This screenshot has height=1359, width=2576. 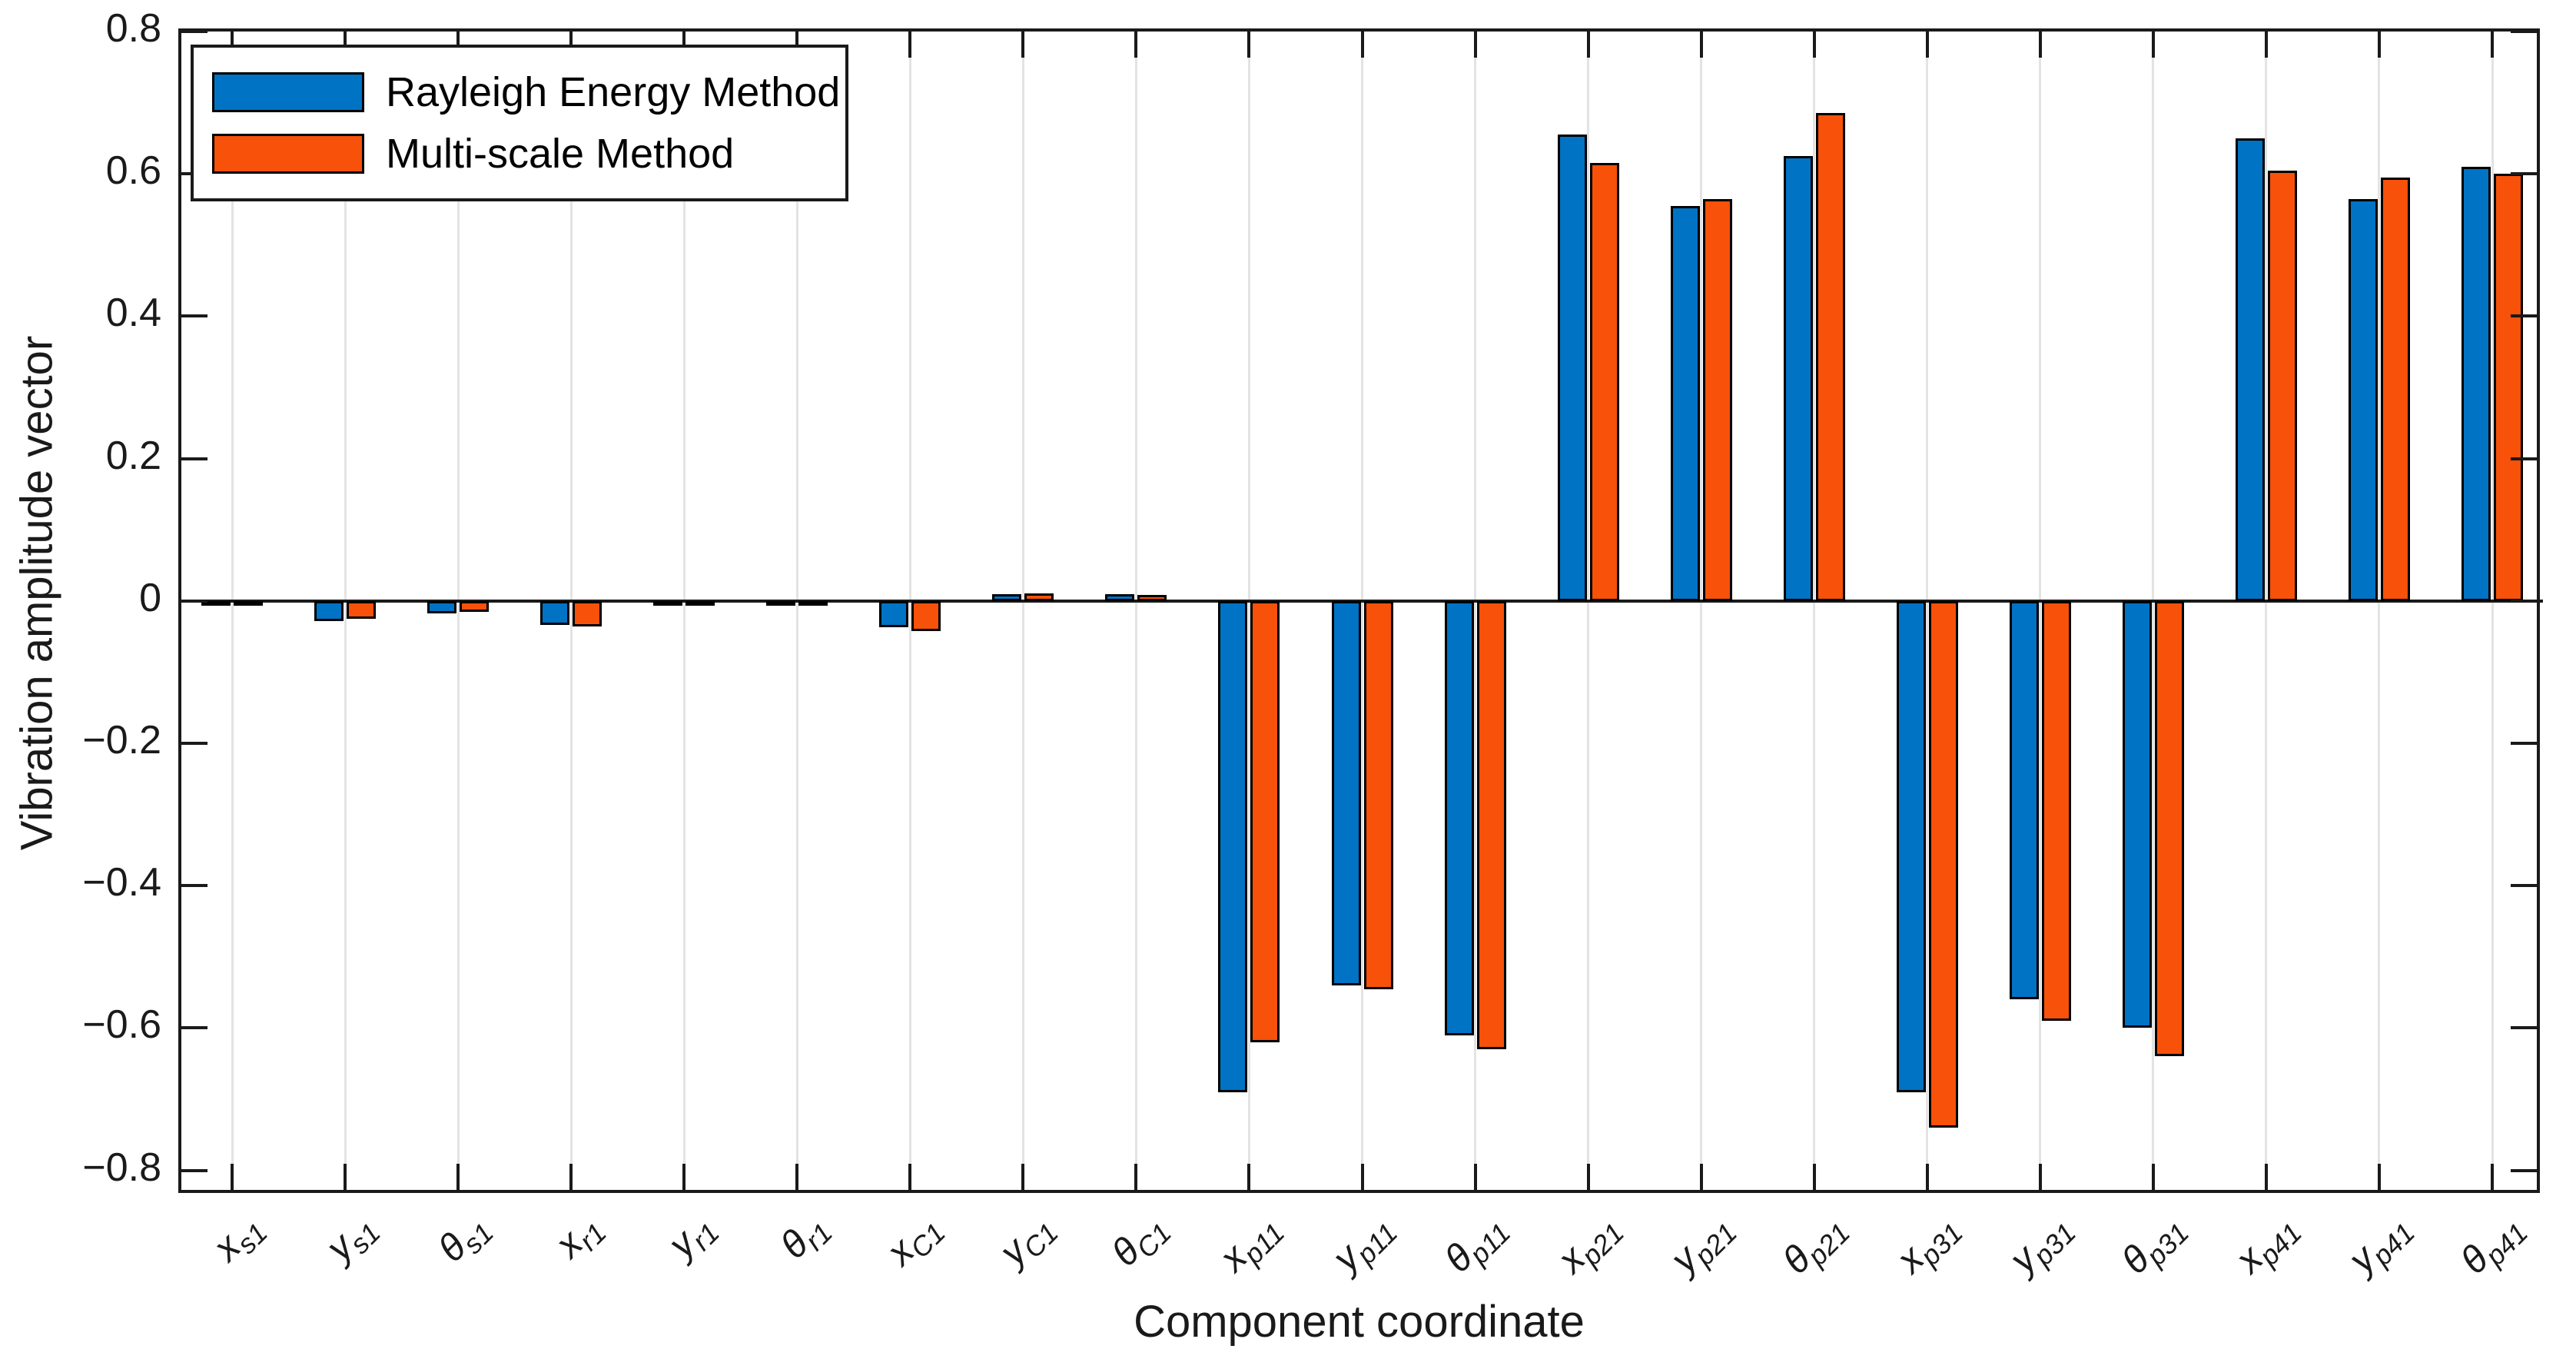 What do you see at coordinates (571, 611) in the screenshot?
I see `gridline-x_r1` at bounding box center [571, 611].